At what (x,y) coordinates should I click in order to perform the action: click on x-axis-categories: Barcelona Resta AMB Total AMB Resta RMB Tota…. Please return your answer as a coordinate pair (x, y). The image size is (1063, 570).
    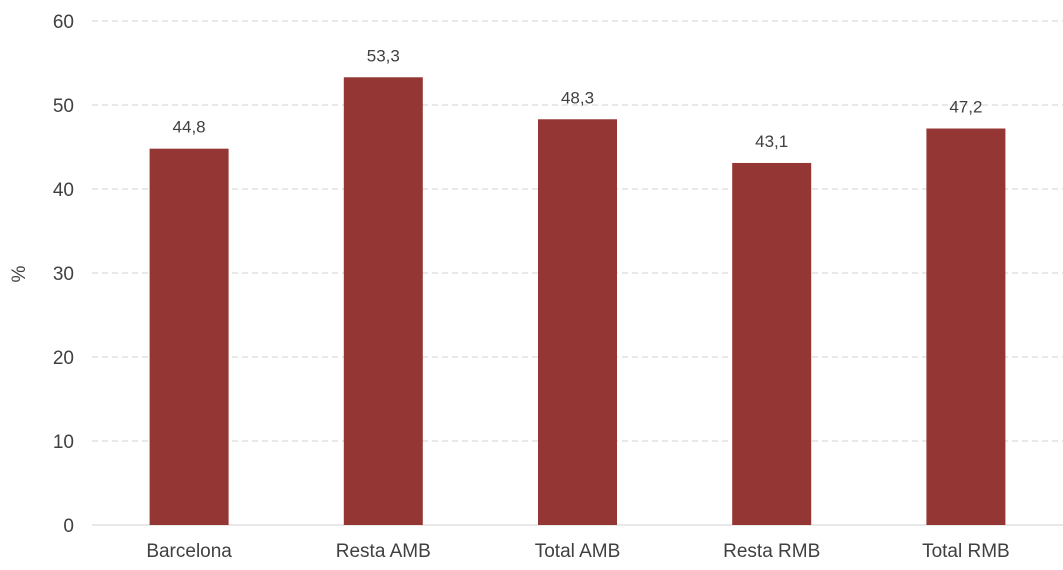
    Looking at the image, I should click on (577, 551).